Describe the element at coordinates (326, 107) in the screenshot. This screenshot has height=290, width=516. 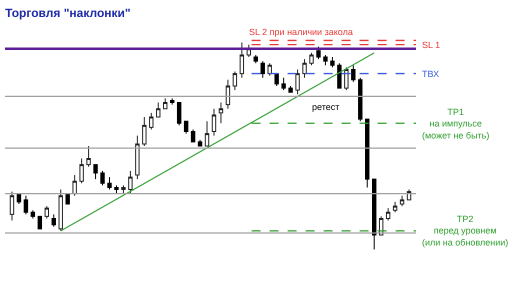
I see `annotation: ретест` at that location.